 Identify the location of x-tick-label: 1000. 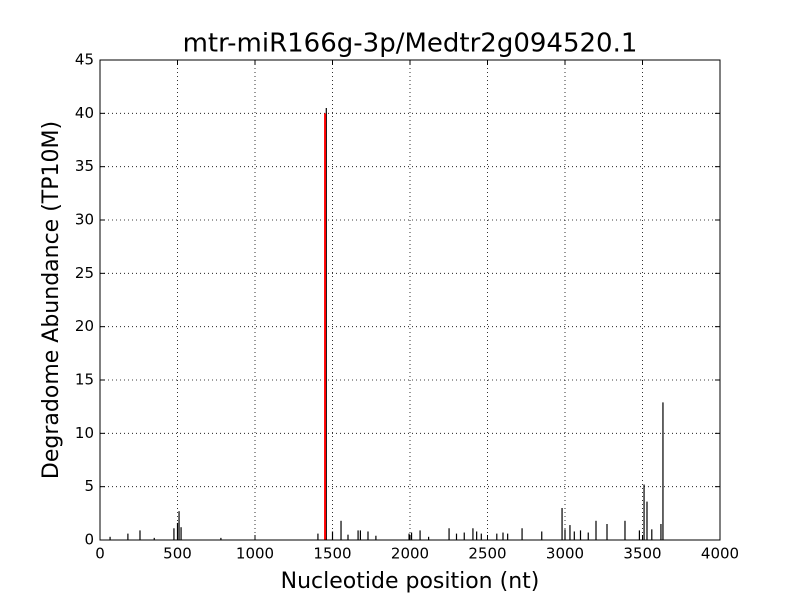
(255, 554).